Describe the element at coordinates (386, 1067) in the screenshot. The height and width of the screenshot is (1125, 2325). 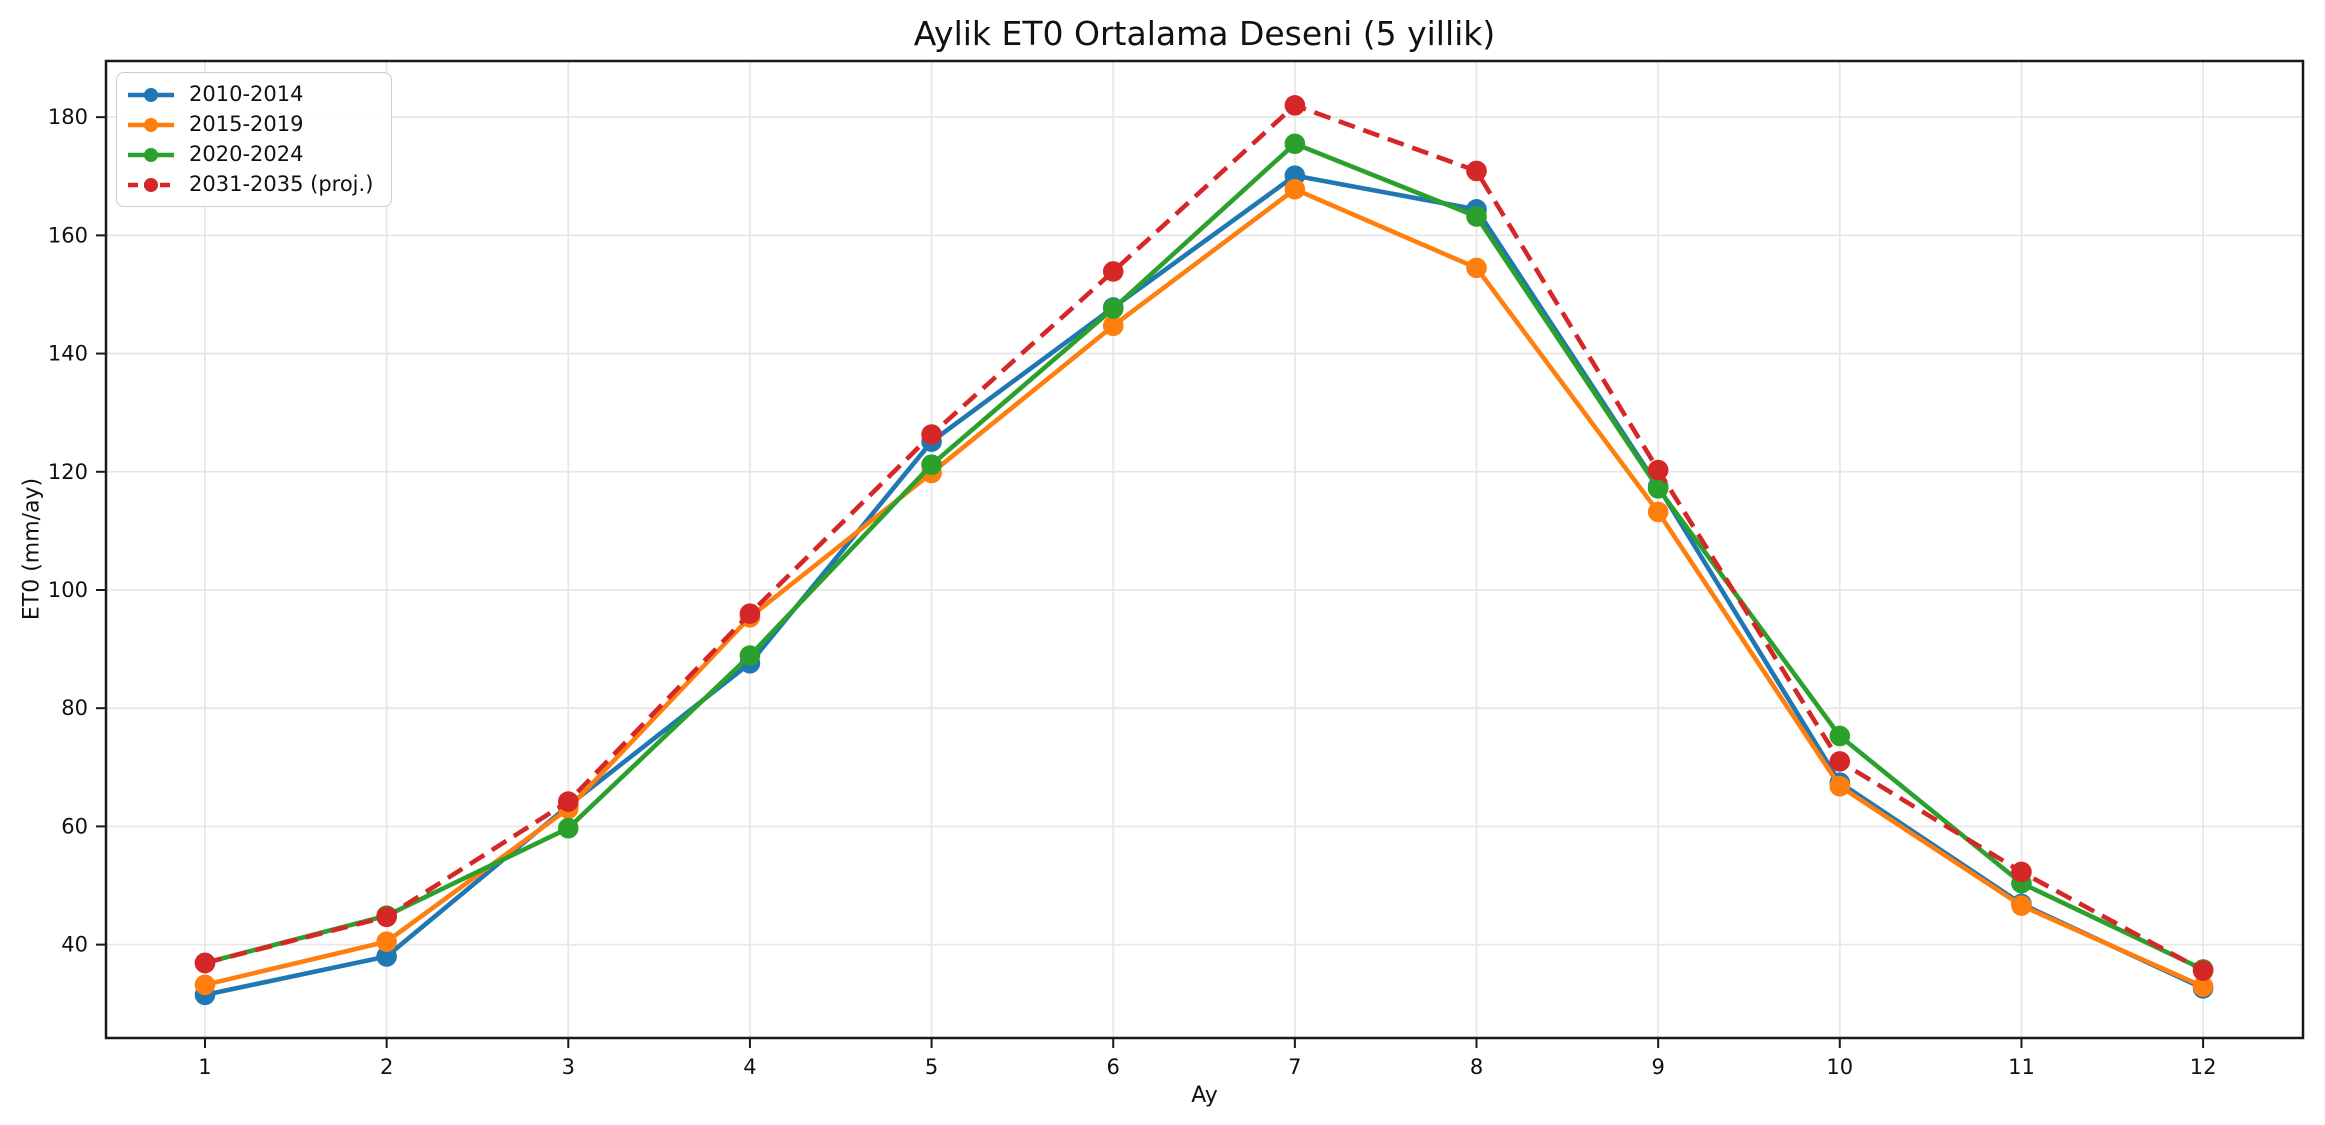
I see `x-tick-label: 2` at that location.